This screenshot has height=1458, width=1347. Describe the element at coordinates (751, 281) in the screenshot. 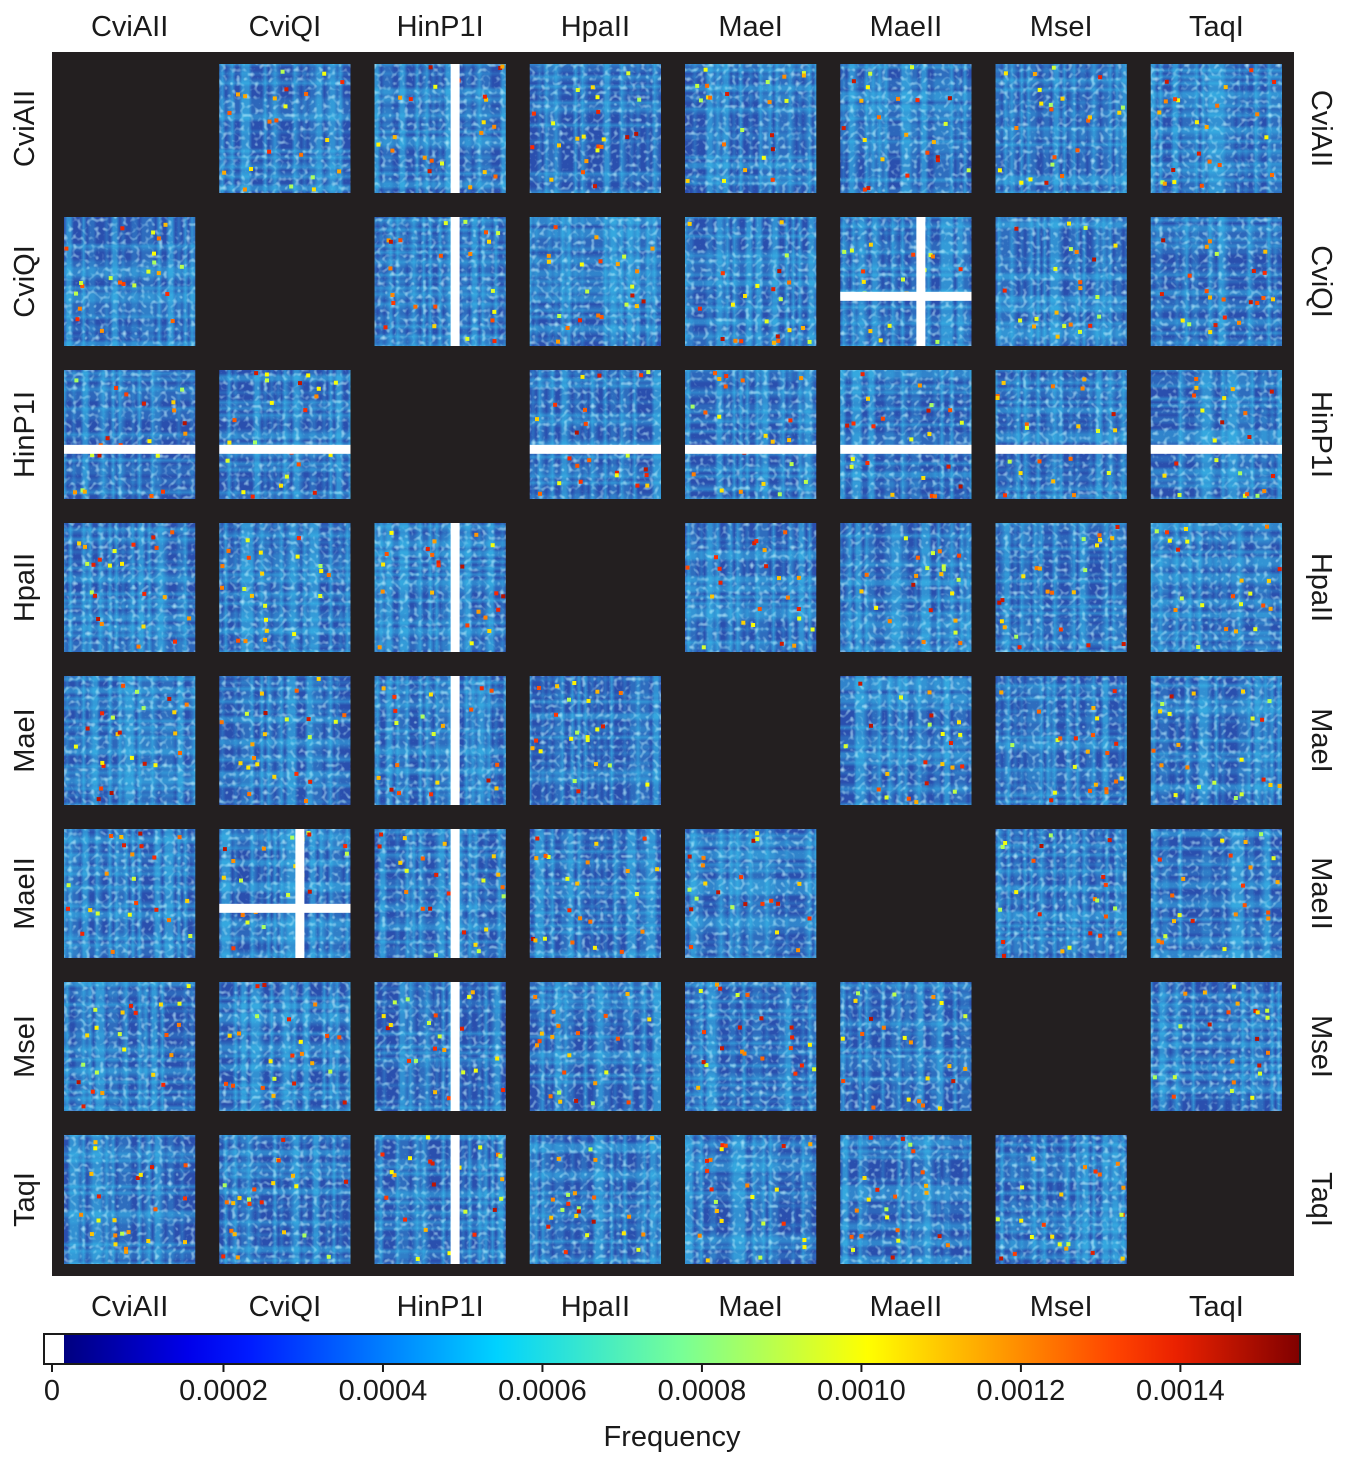

I see `heatmap-panel-cviqi-maei` at that location.